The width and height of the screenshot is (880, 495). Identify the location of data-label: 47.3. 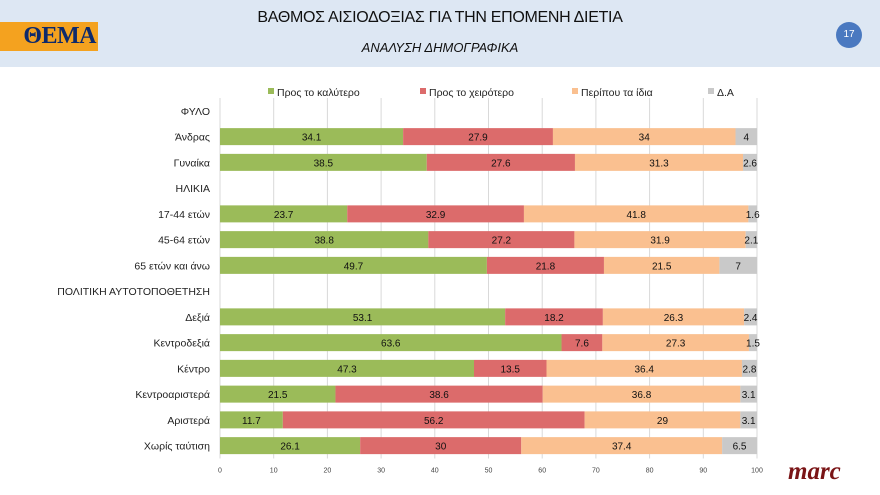
(347, 369).